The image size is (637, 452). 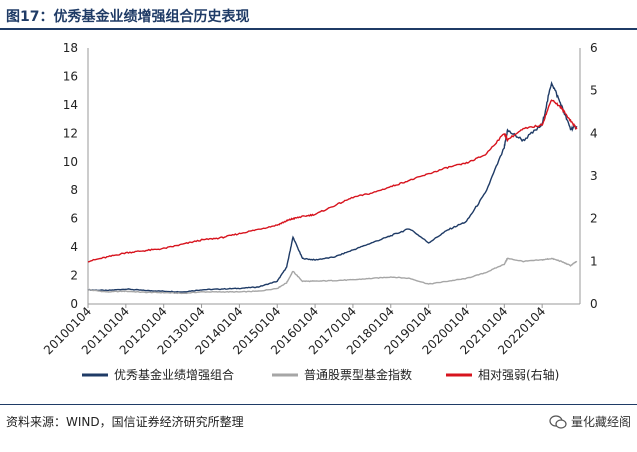 I want to click on y-left-tick-label: 18, so click(x=70, y=48).